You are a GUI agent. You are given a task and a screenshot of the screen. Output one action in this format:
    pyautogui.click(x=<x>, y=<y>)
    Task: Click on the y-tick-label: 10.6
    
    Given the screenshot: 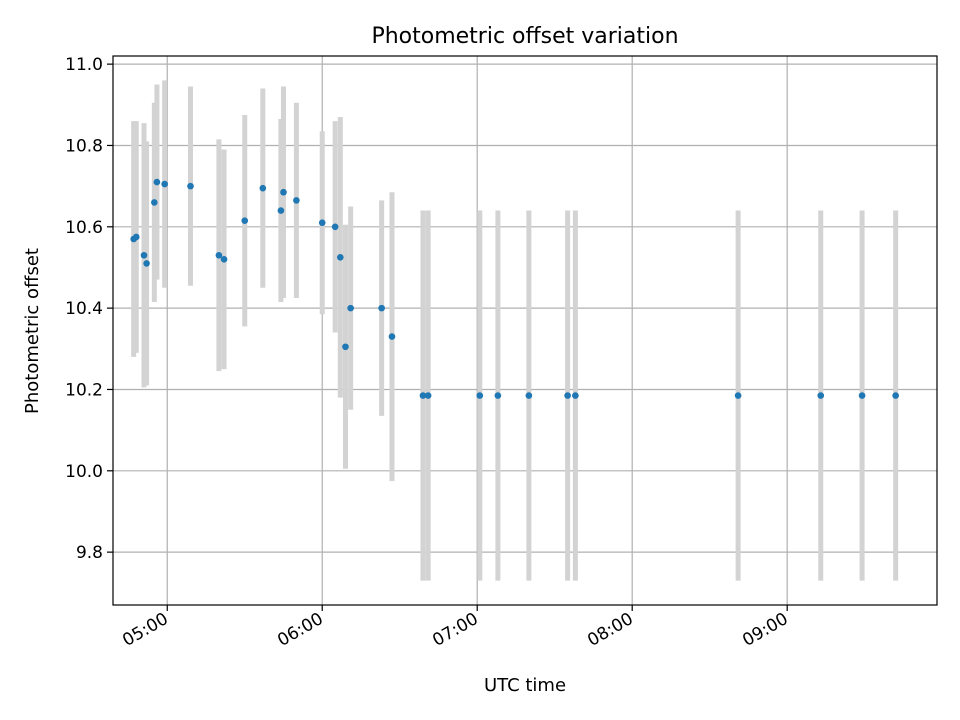 What is the action you would take?
    pyautogui.click(x=84, y=228)
    